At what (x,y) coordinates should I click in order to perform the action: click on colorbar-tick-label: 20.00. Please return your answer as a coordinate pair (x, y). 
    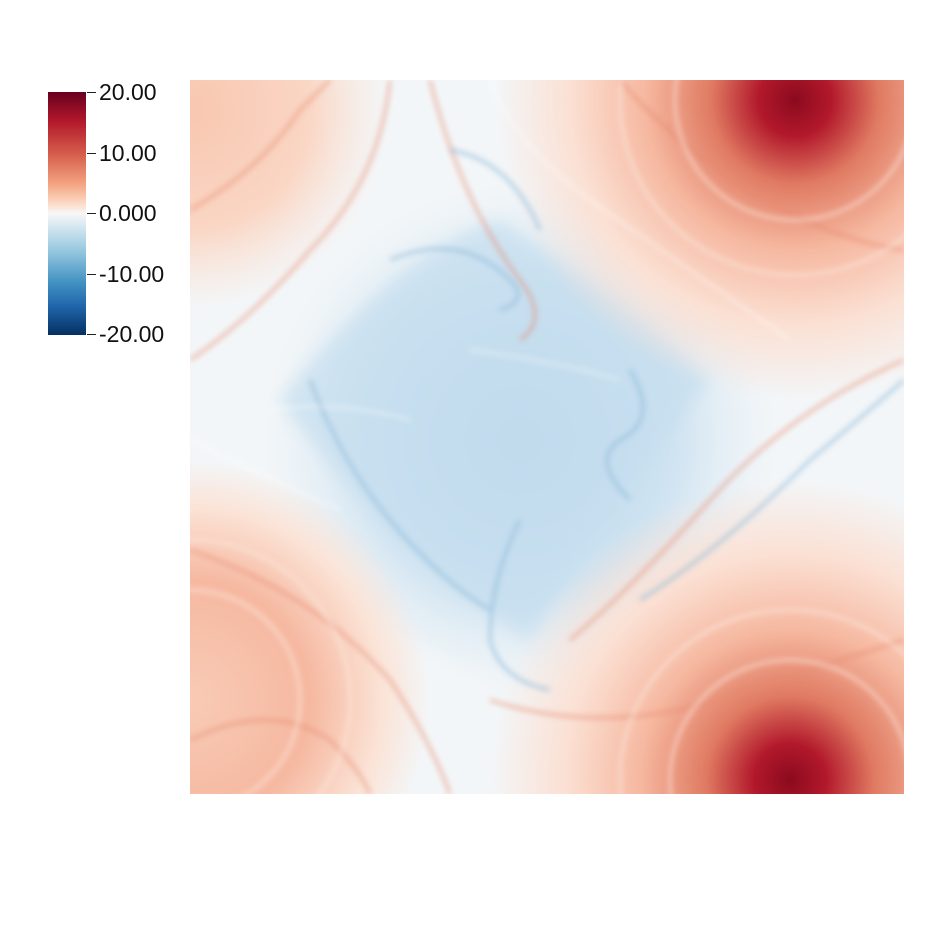
    Looking at the image, I should click on (128, 92).